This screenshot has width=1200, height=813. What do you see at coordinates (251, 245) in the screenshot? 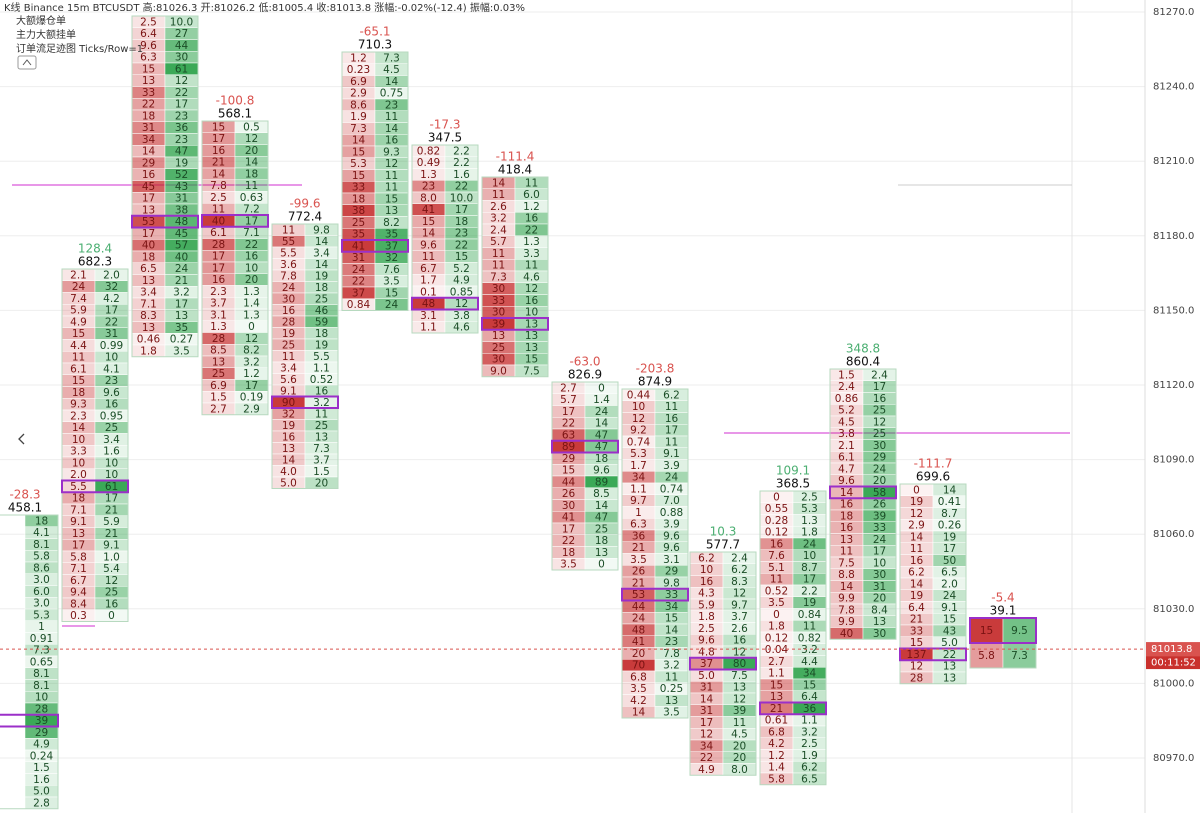
I see `buy-volume: 22` at bounding box center [251, 245].